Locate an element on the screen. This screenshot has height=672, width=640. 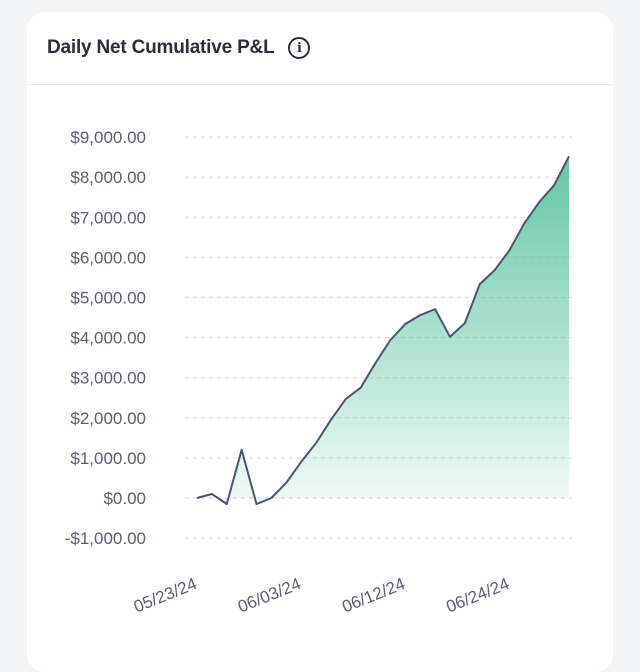
y-tick-label: $4,000.00 is located at coordinates (108, 338).